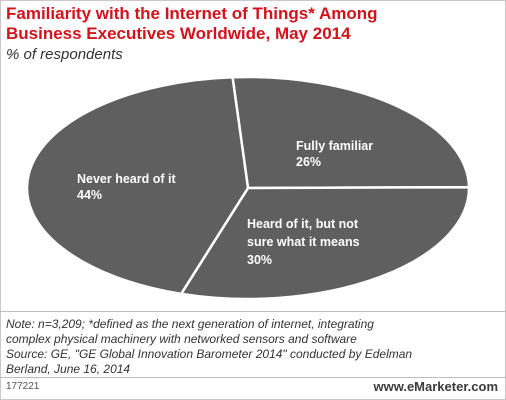 Image resolution: width=506 pixels, height=400 pixels. I want to click on chart-subtitle: % of respondents, so click(64, 54).